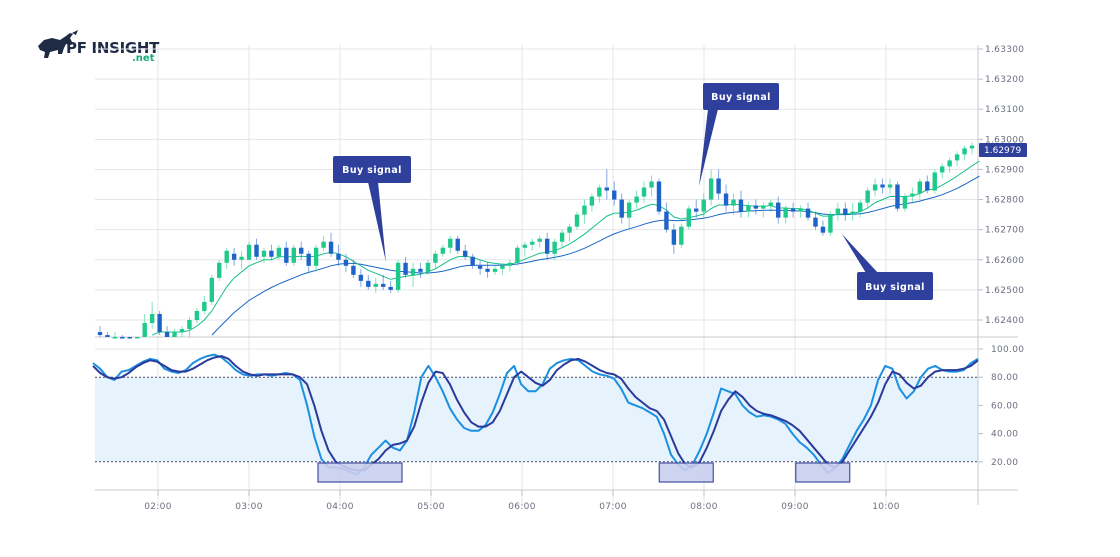 Image resolution: width=1120 pixels, height=557 pixels. What do you see at coordinates (1004, 80) in the screenshot?
I see `price-tick-label: 1.63200` at bounding box center [1004, 80].